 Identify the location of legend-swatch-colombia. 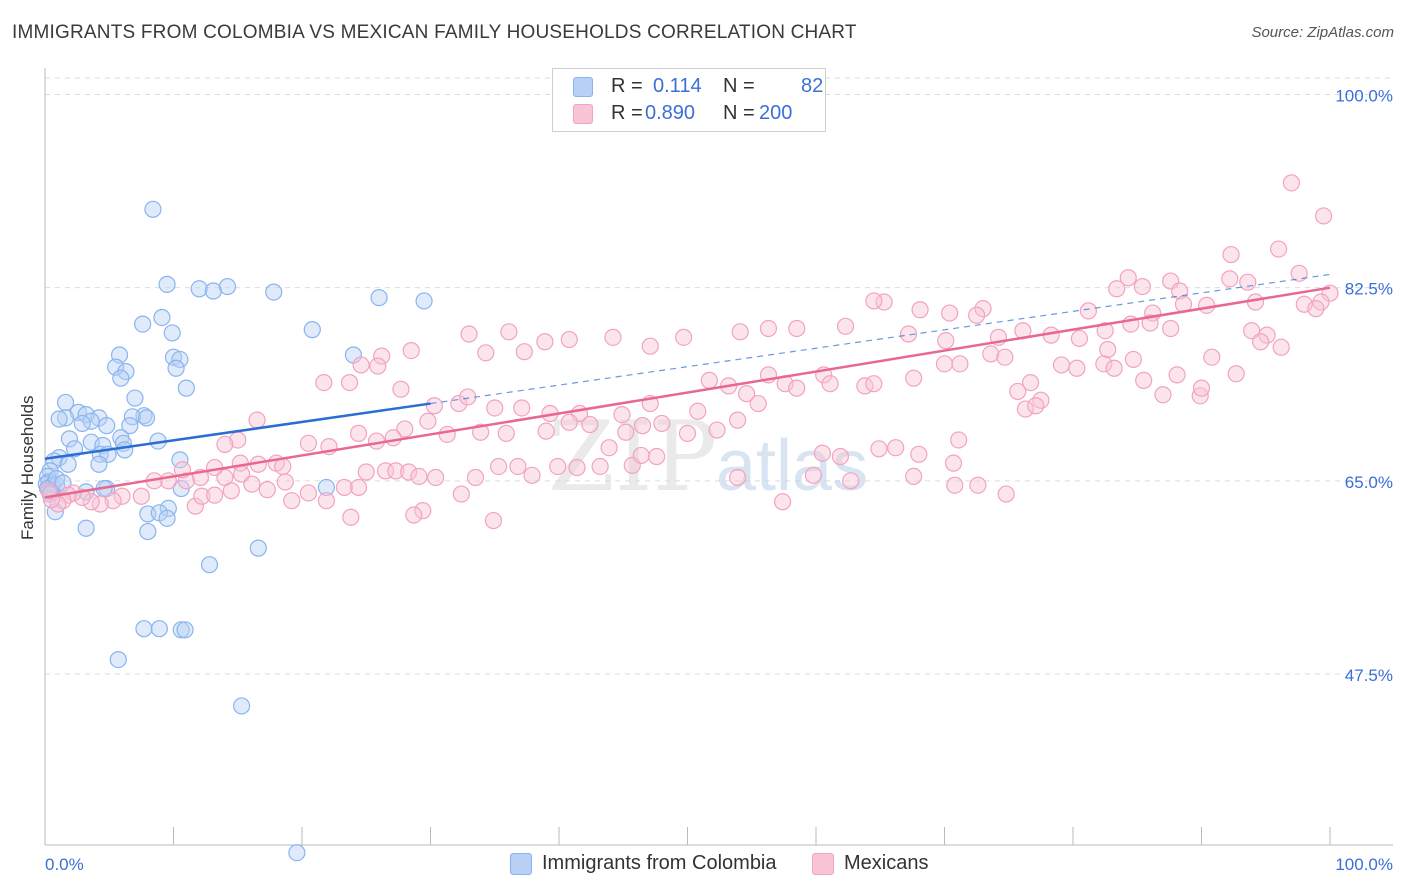
(583, 87).